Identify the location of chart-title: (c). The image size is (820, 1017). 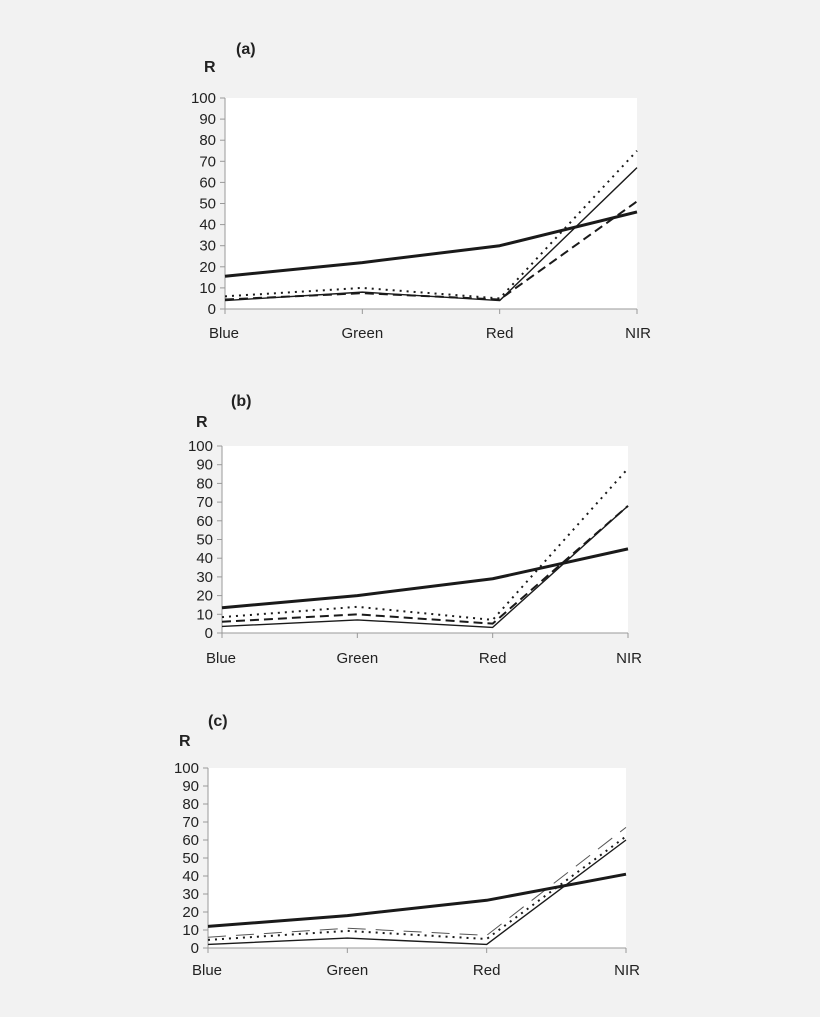
(218, 721).